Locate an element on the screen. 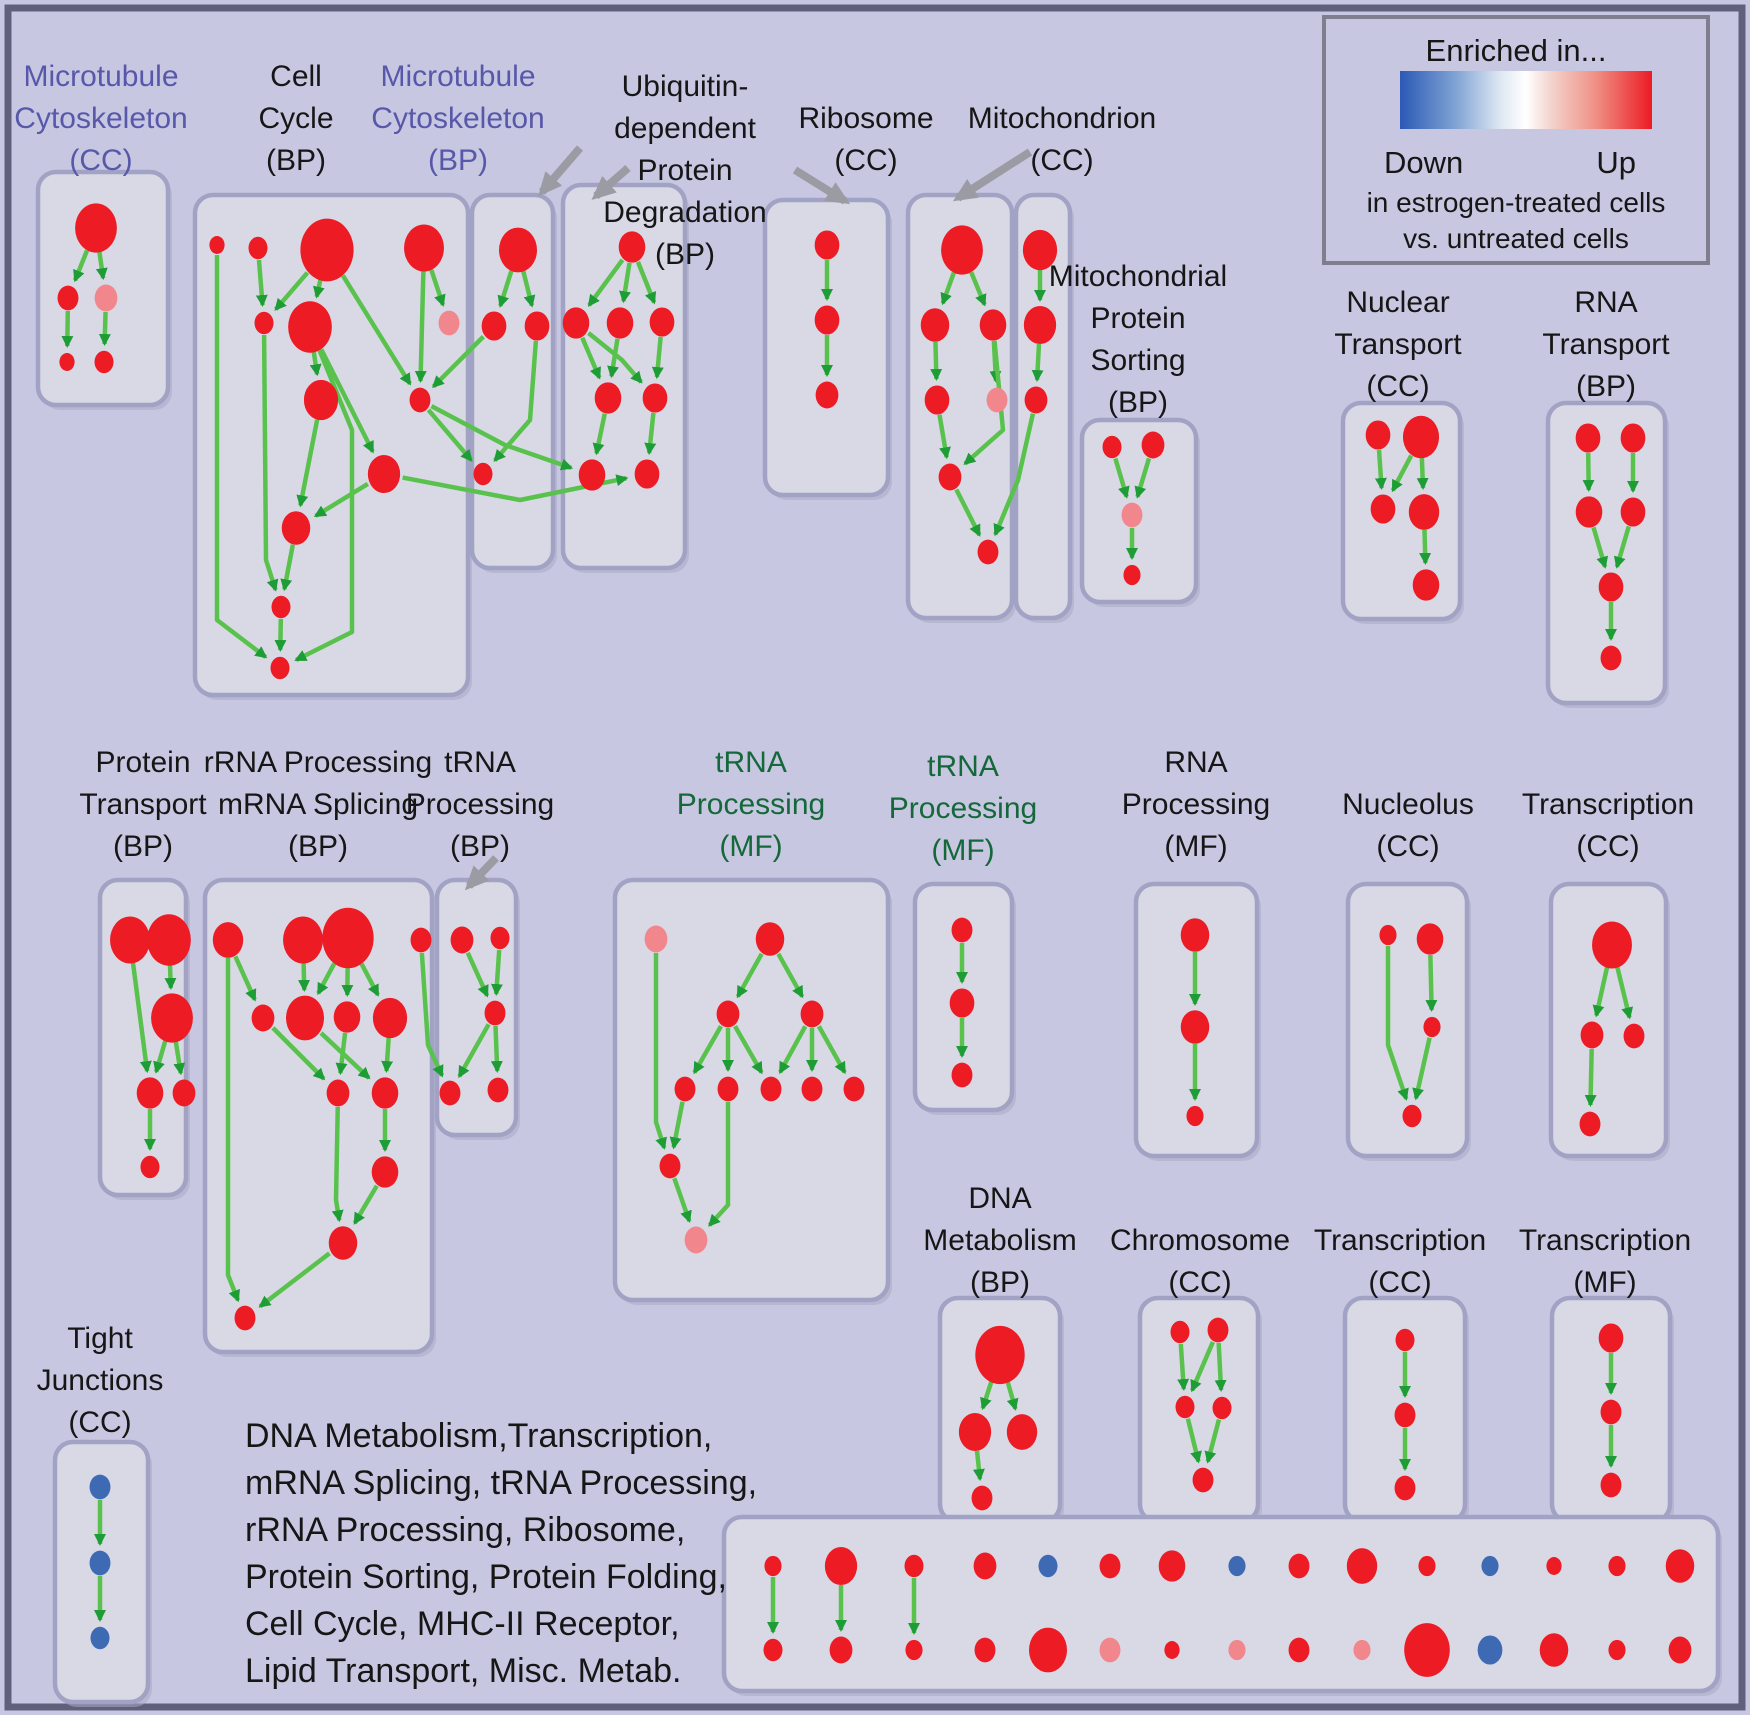 This screenshot has height=1715, width=1750. bottom-strip-box is located at coordinates (1221, 1604).